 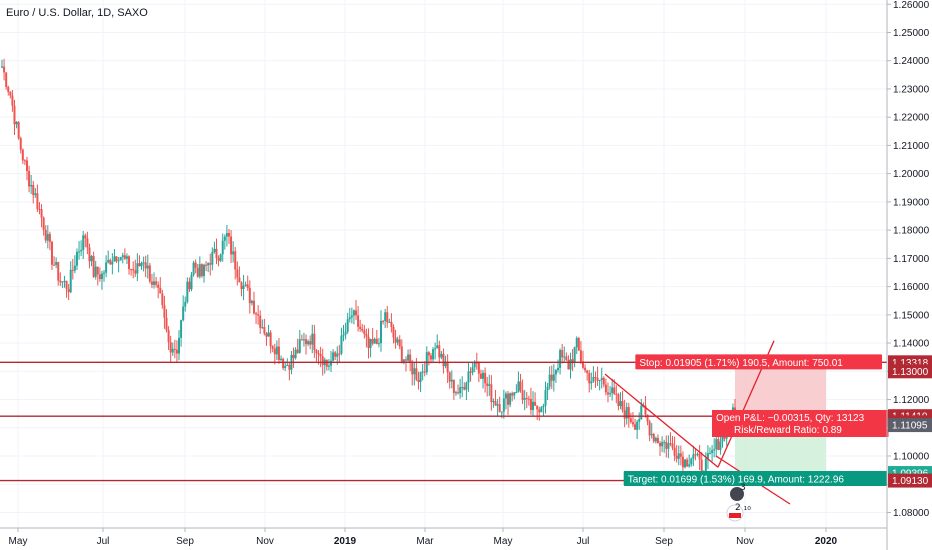 What do you see at coordinates (911, 400) in the screenshot?
I see `price-tick-label: 1.12000` at bounding box center [911, 400].